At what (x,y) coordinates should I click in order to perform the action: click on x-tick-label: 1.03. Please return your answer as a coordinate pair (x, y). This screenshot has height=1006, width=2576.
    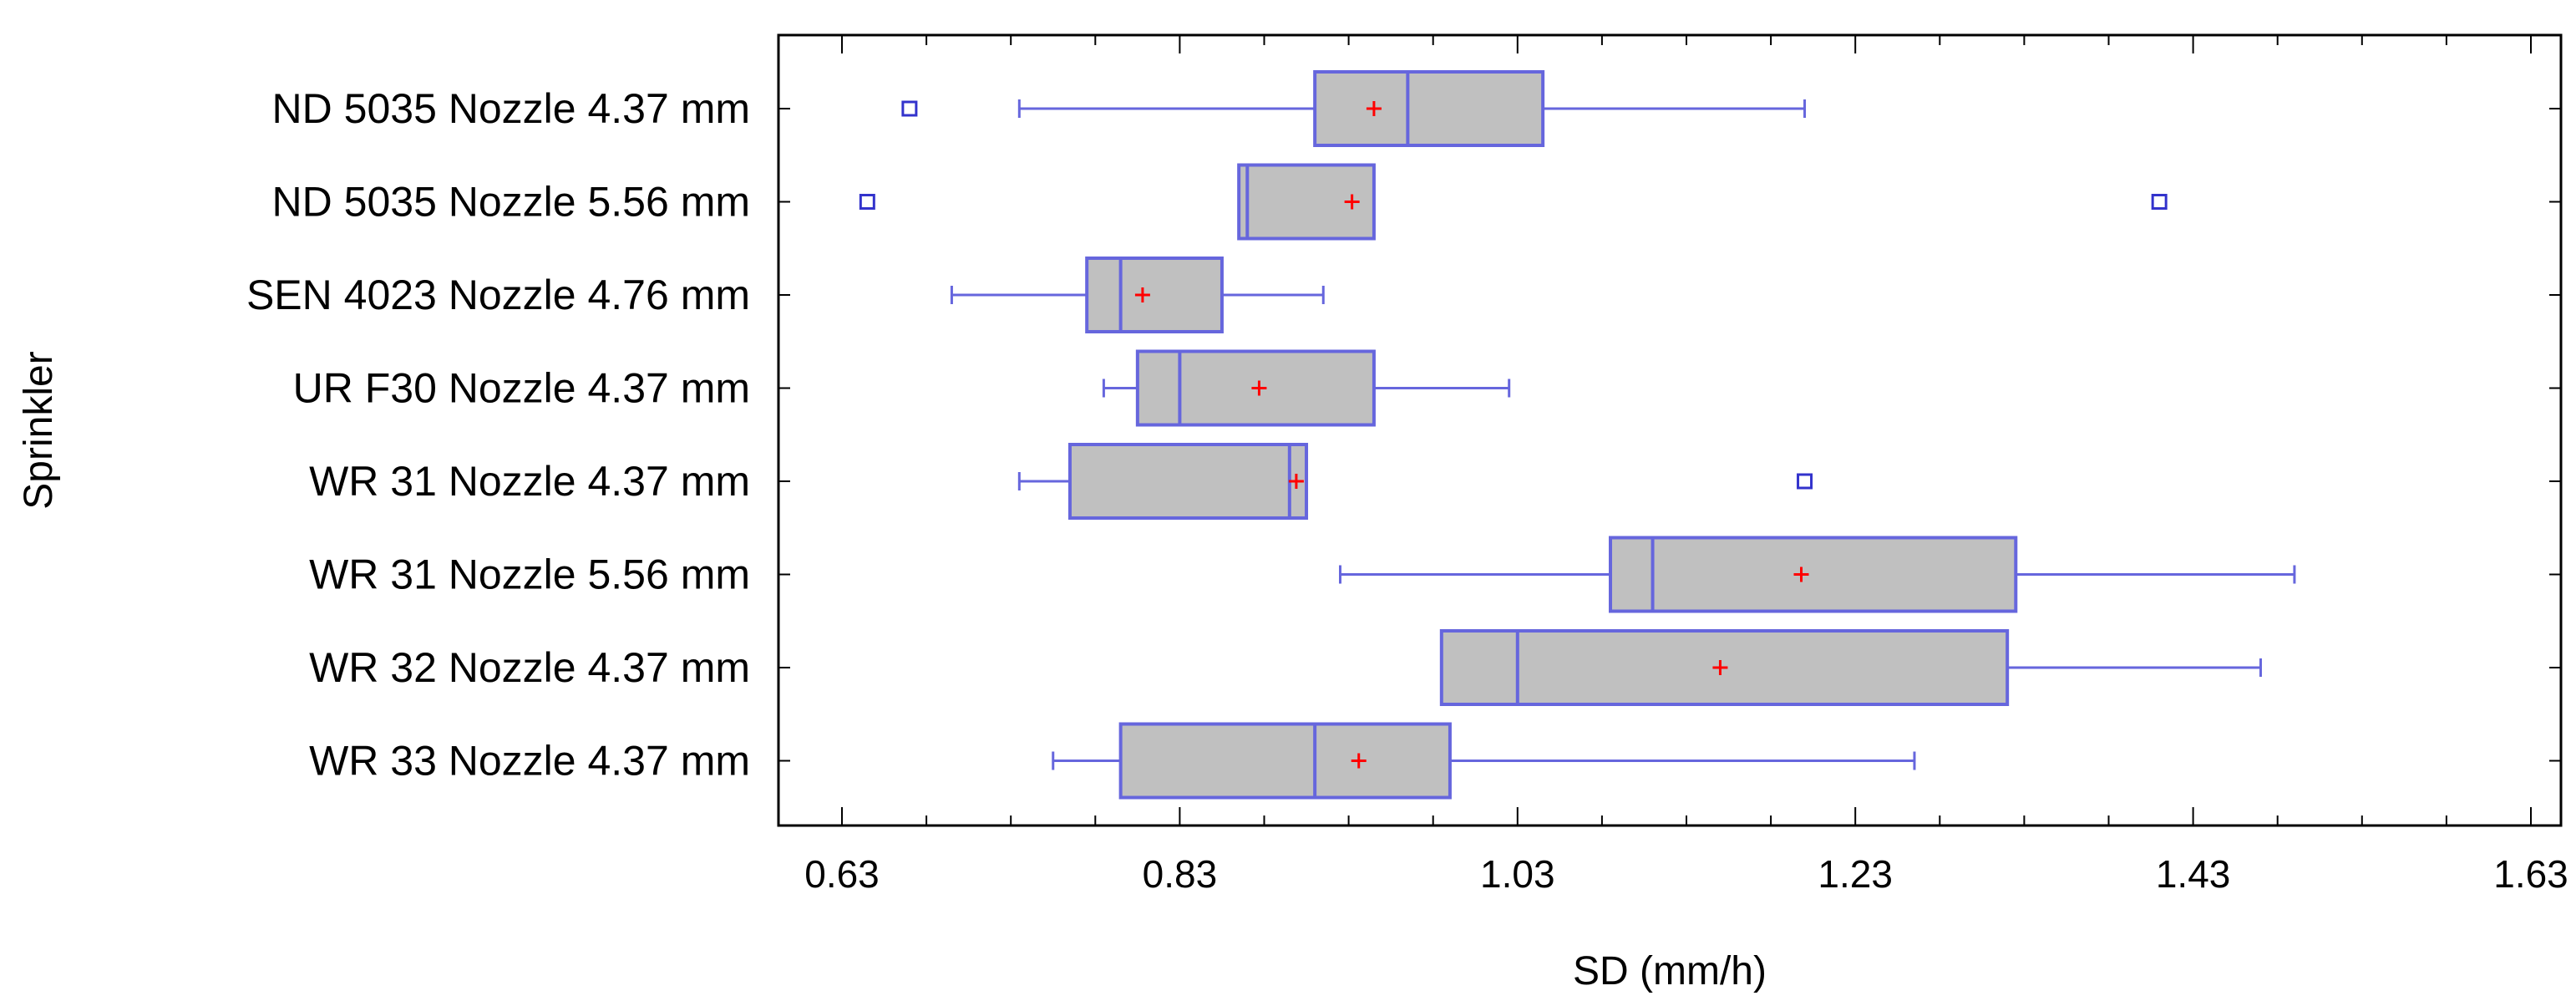
    Looking at the image, I should click on (1517, 874).